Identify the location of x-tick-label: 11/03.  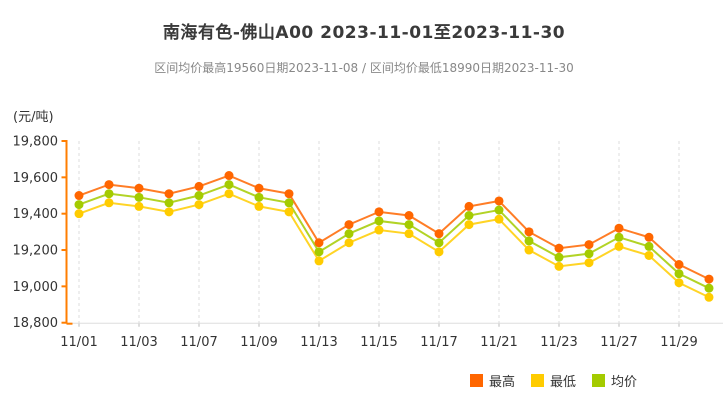
(138, 342).